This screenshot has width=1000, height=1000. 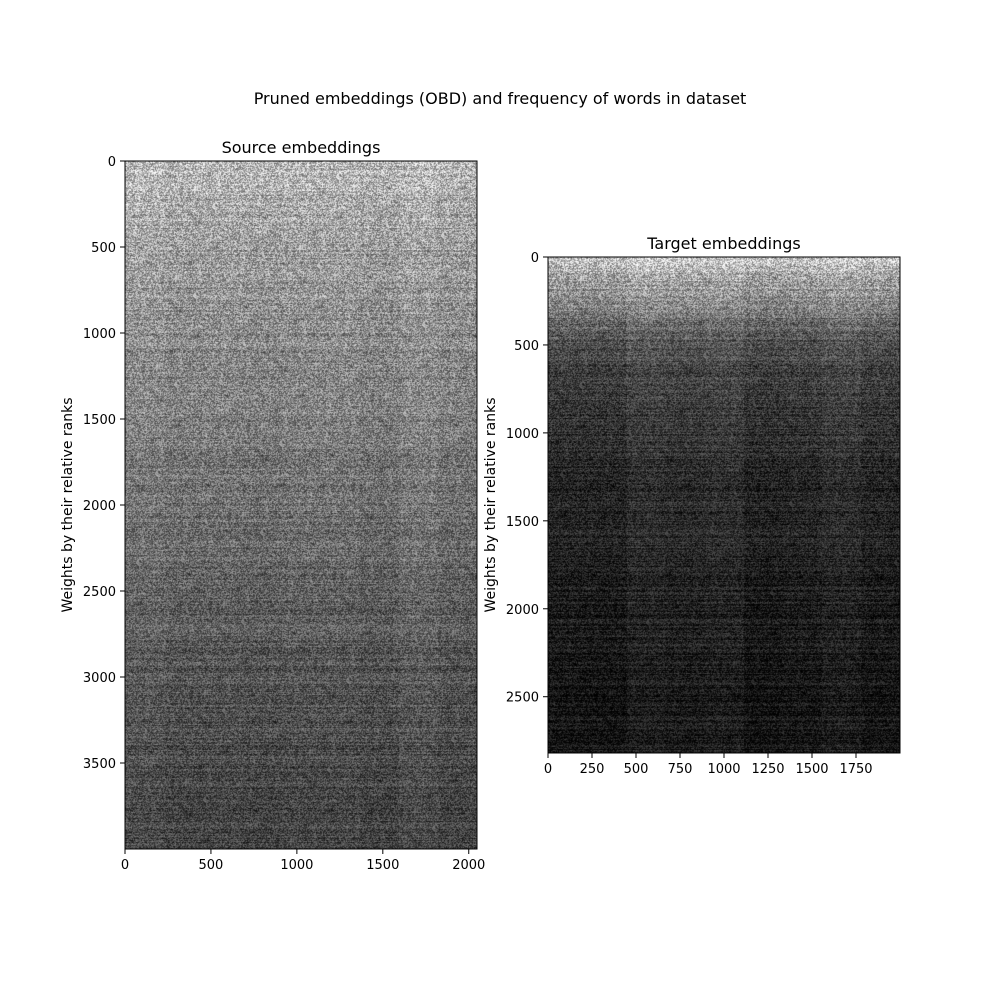 What do you see at coordinates (811, 769) in the screenshot?
I see `target-x-tick-label: 1500` at bounding box center [811, 769].